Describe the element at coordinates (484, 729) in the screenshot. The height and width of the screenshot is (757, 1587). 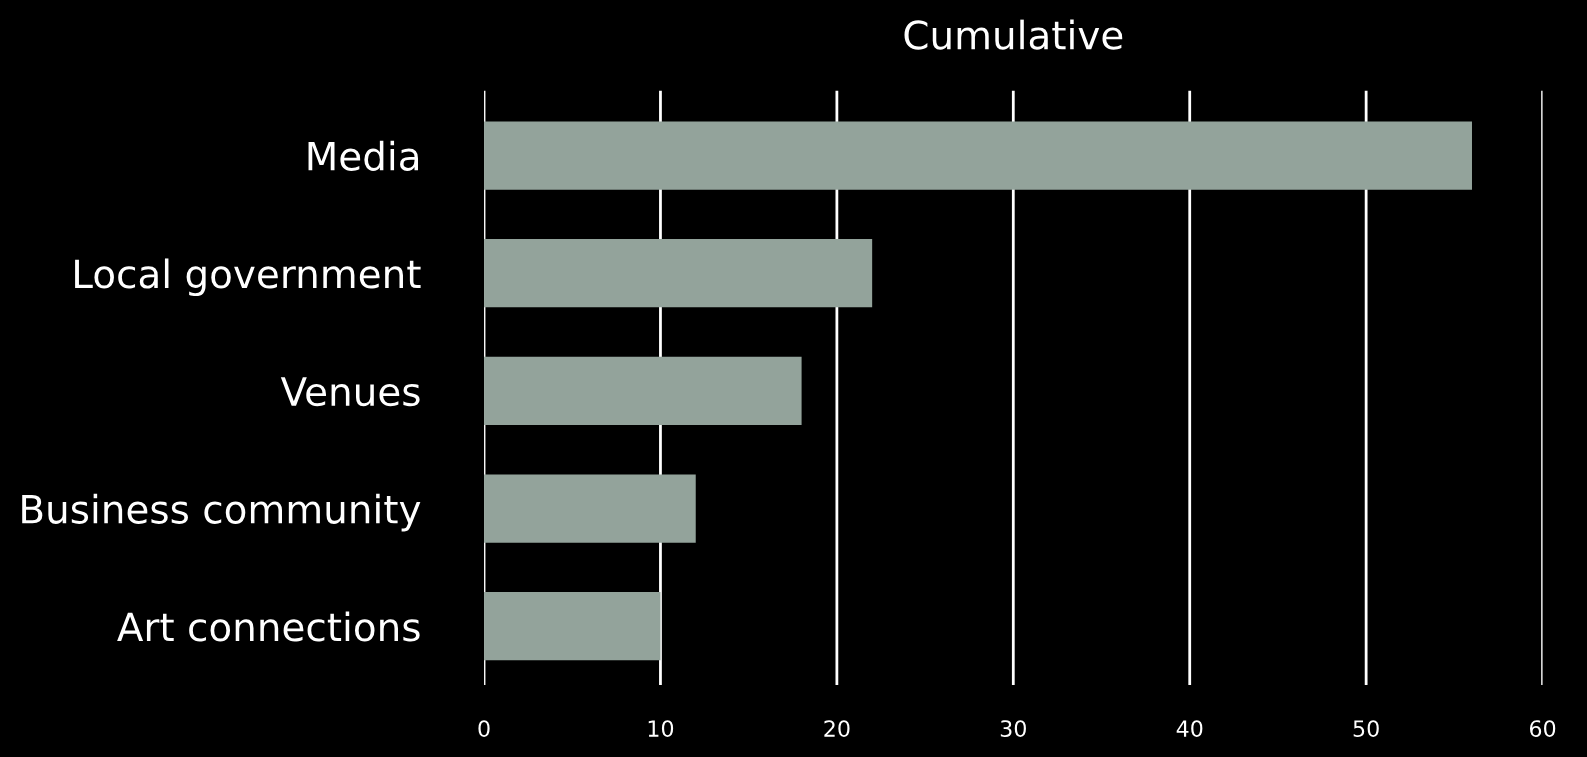
I see `x-tick-label: 0` at that location.